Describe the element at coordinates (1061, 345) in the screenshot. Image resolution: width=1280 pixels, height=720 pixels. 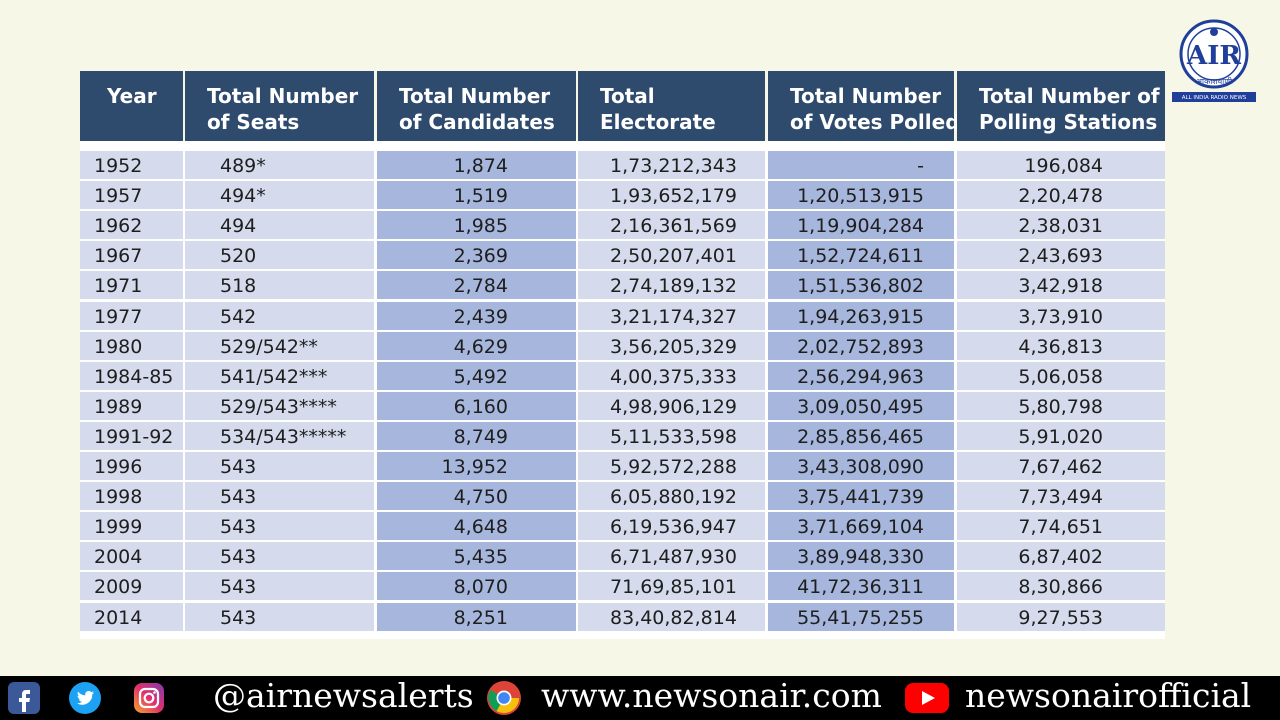
I see `cell-polling-stations: 4,36,813` at that location.